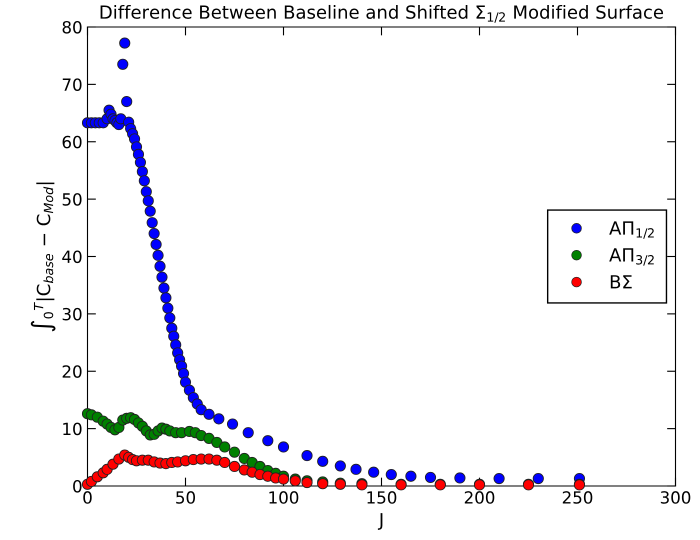  What do you see at coordinates (72, 257) in the screenshot?
I see `y-tick-label: 40` at bounding box center [72, 257].